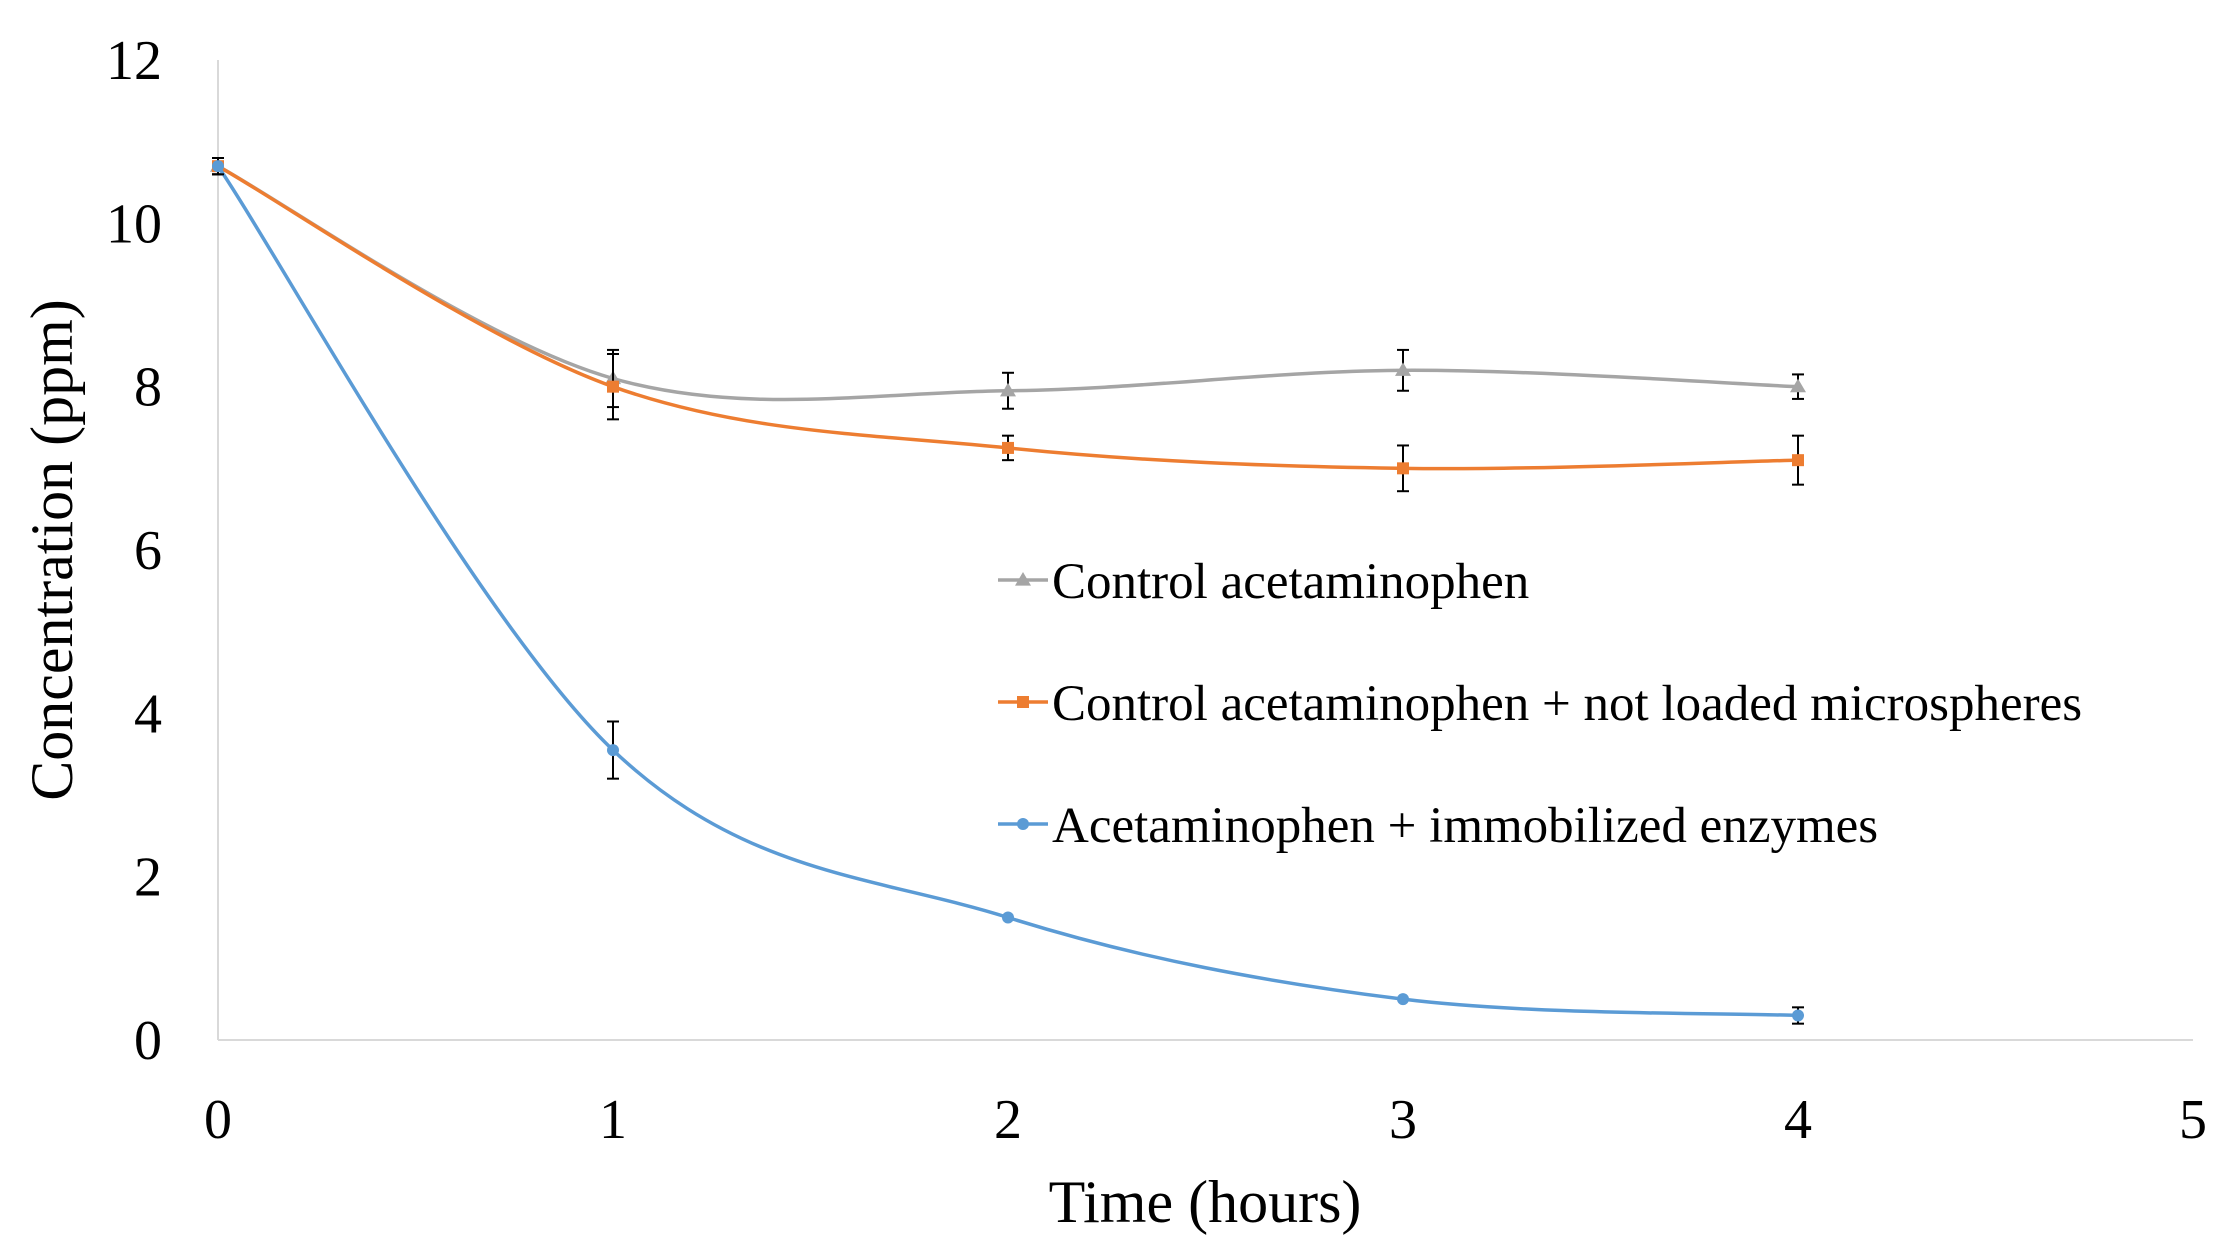 The image size is (2229, 1260). Describe the element at coordinates (1205, 1120) in the screenshot. I see `x-tick-labels: 0 1 2 3 4 5` at that location.